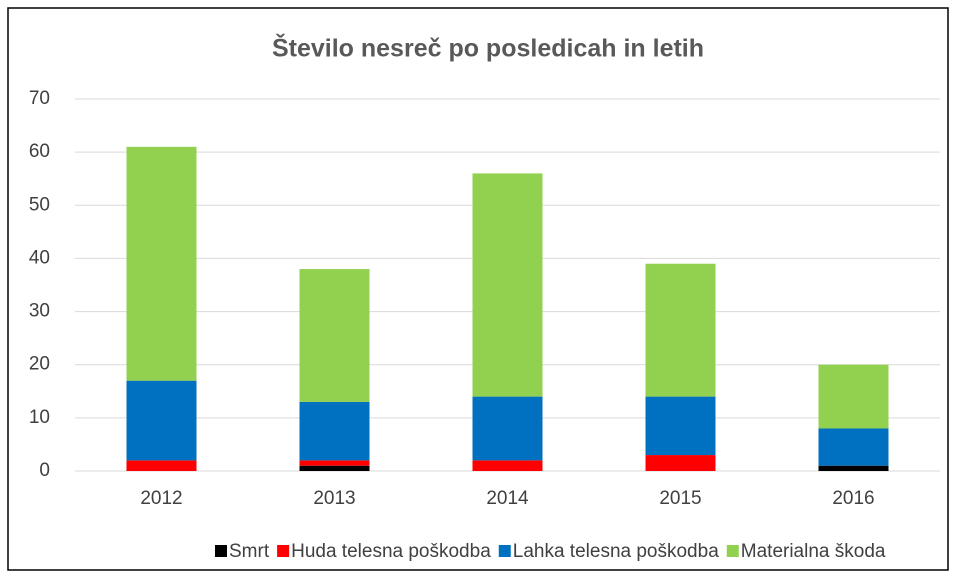  I want to click on legend-label: Smrt, so click(249, 551).